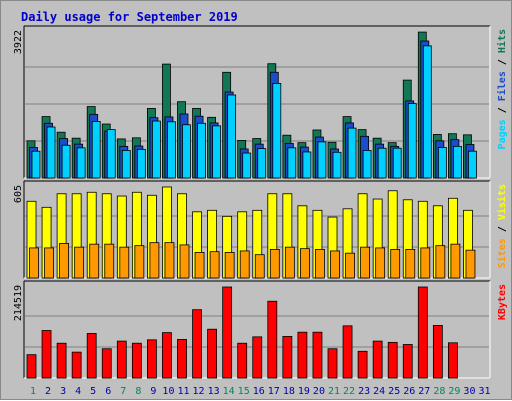 The image size is (512, 401). What do you see at coordinates (274, 391) in the screenshot?
I see `x-tick-label: 17` at bounding box center [274, 391].